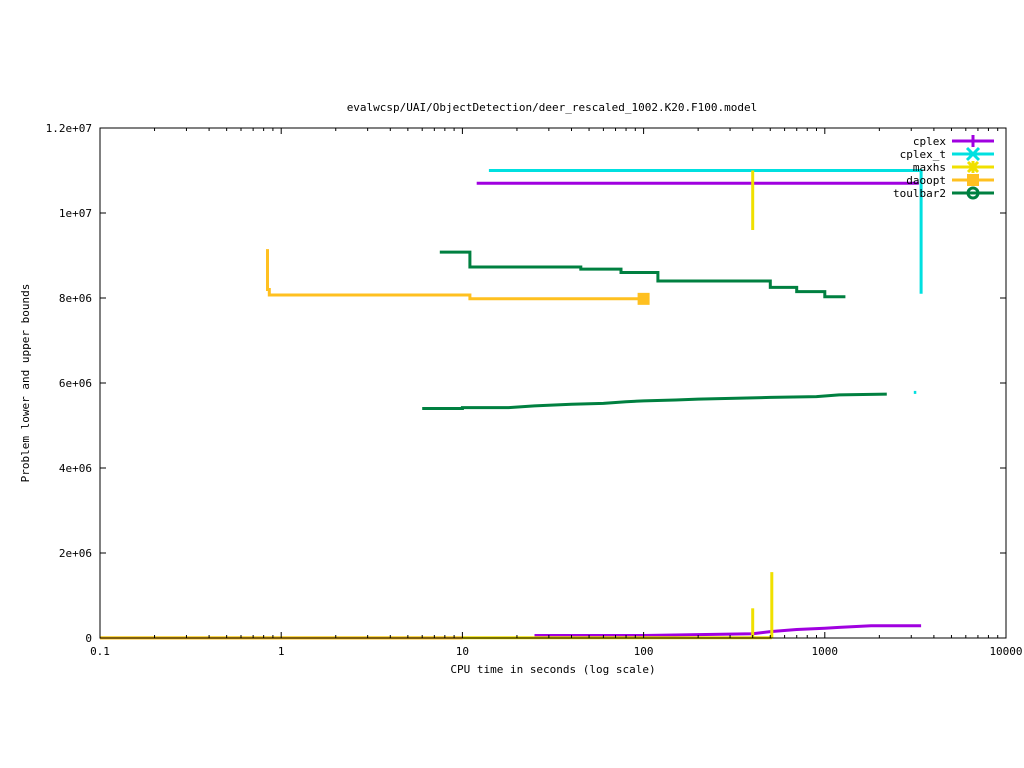  I want to click on legend-label: cplex_t, so click(923, 154).